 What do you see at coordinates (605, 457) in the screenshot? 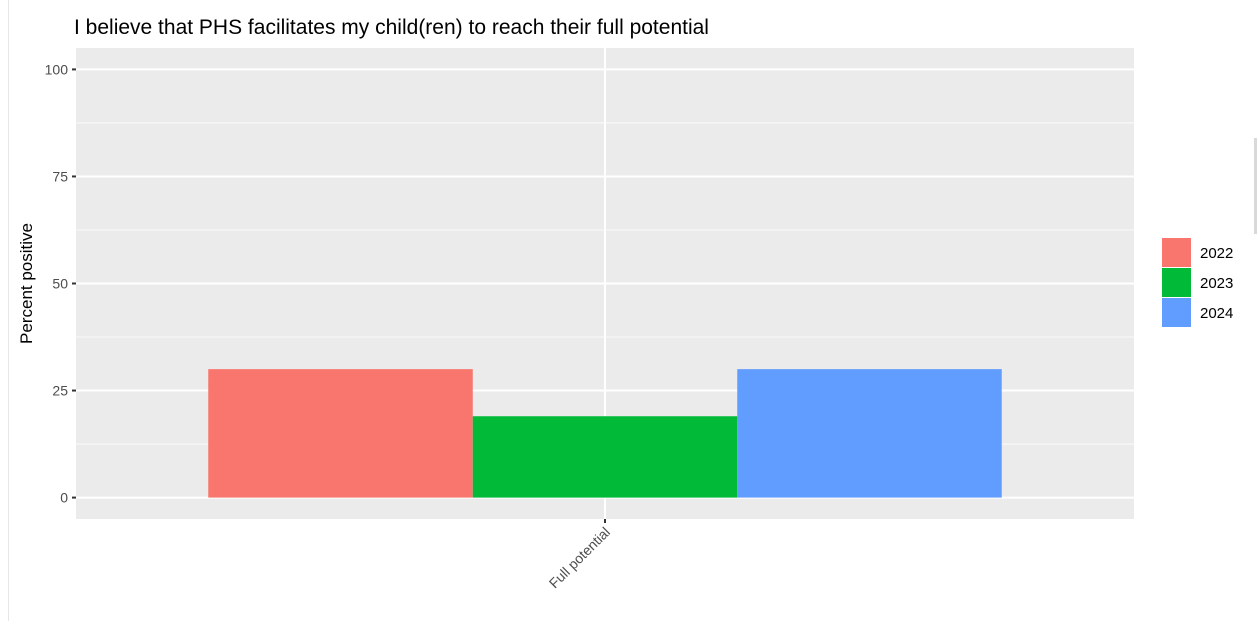
I see `bar-2023` at bounding box center [605, 457].